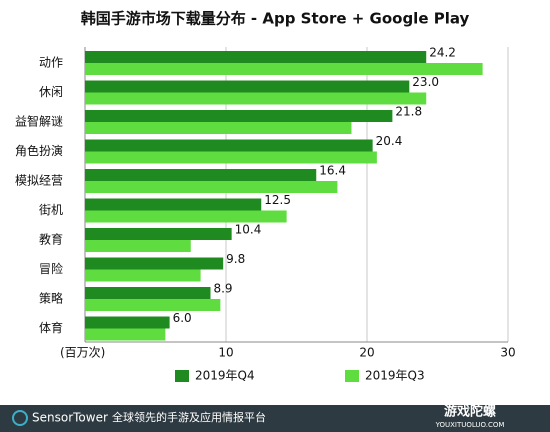 This screenshot has width=550, height=432. Describe the element at coordinates (51, 327) in the screenshot. I see `y-tick-label: 体育` at that location.